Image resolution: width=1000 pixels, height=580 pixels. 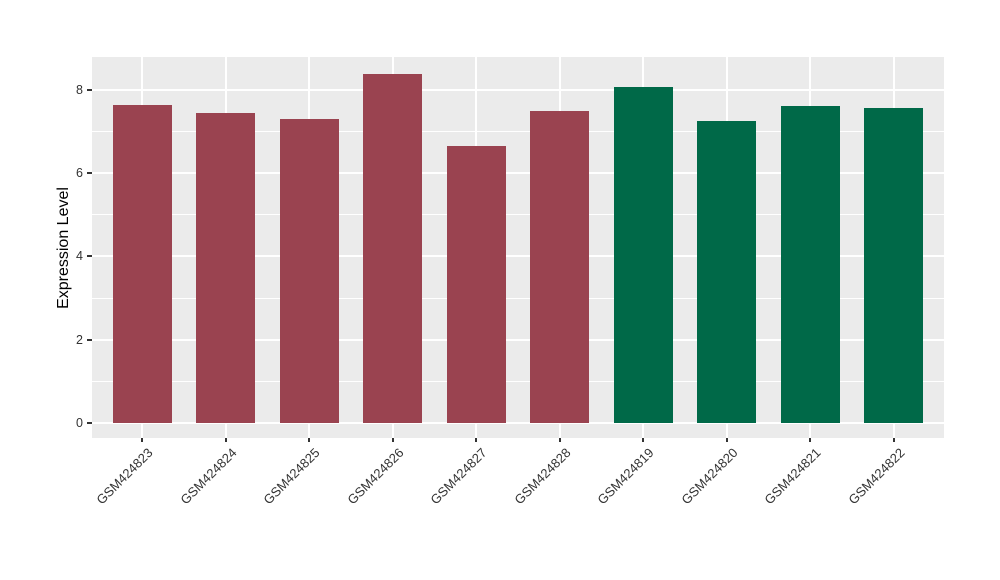 What do you see at coordinates (79, 256) in the screenshot?
I see `y-tick-label: 4` at bounding box center [79, 256].